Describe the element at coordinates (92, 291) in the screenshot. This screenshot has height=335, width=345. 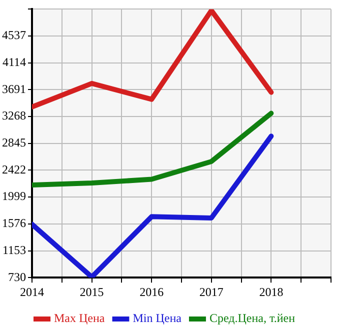
I see `x-tick-label: 2015` at that location.